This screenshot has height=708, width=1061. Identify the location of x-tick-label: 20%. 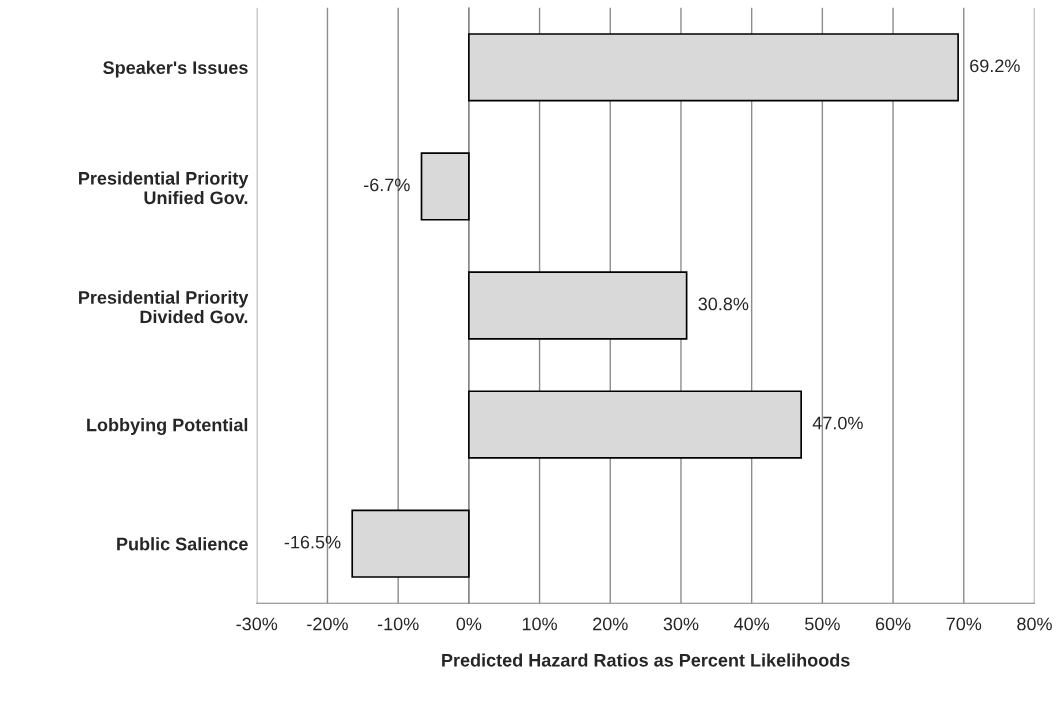
(610, 624).